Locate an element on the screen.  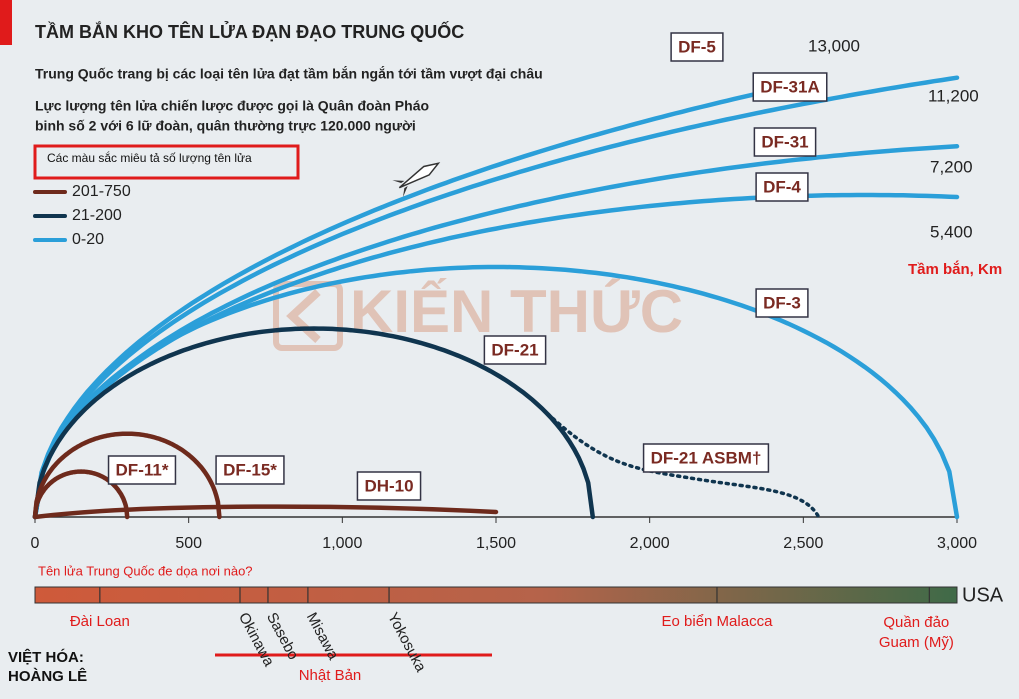
missile-label: DF-4 is located at coordinates (782, 187).